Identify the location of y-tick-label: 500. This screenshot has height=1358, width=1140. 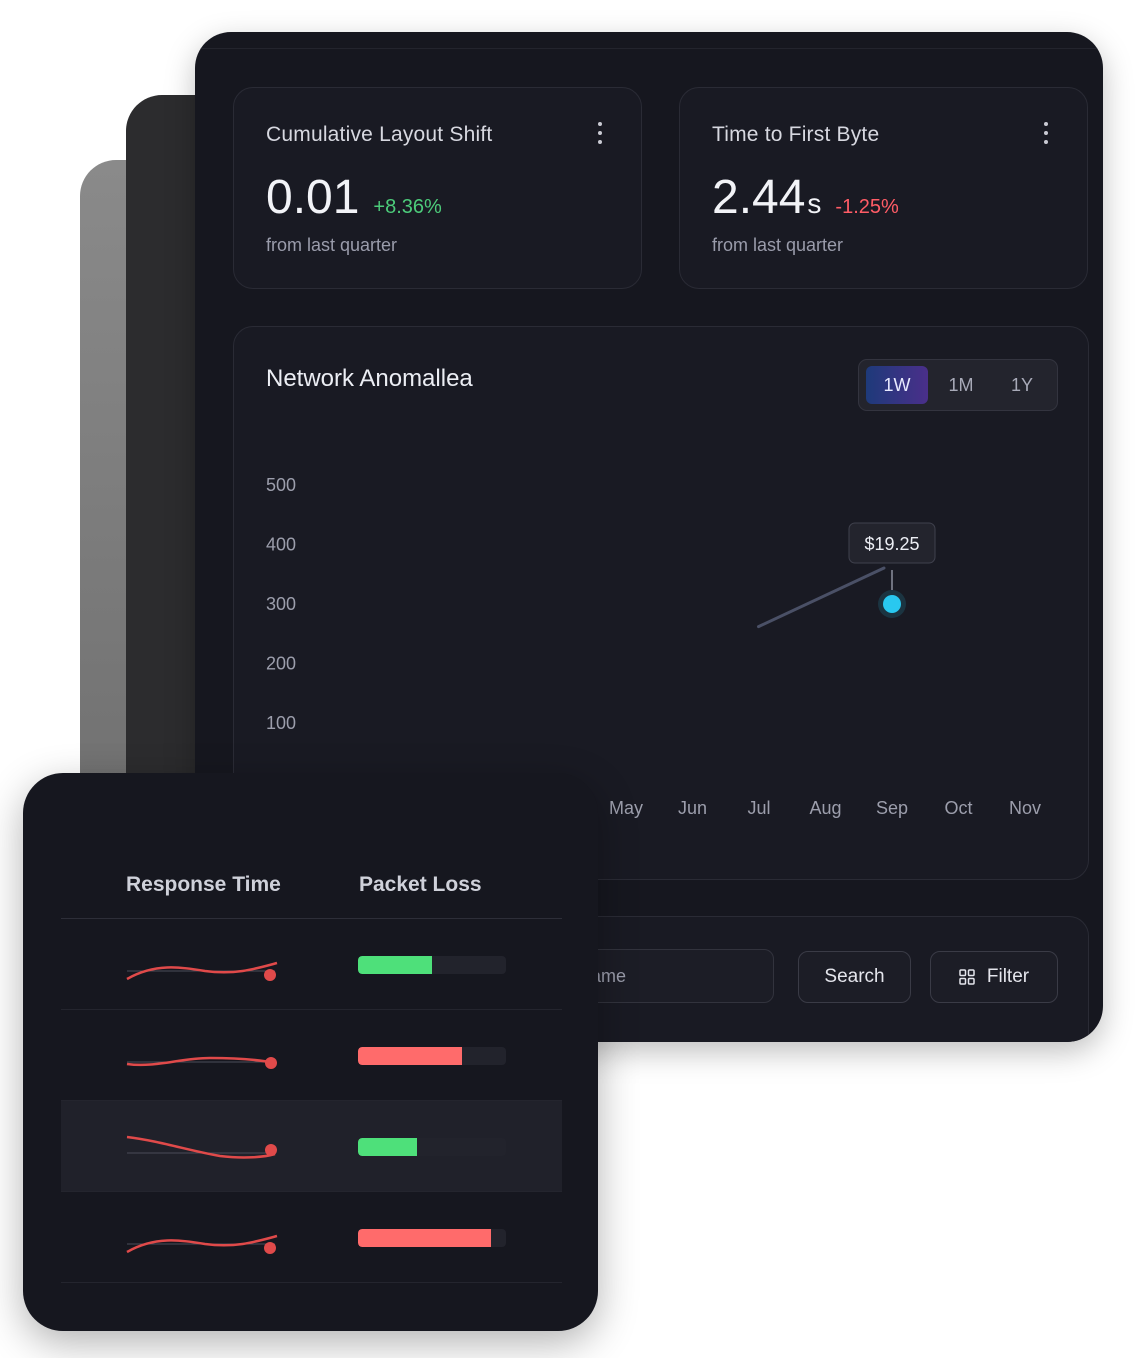
(281, 485).